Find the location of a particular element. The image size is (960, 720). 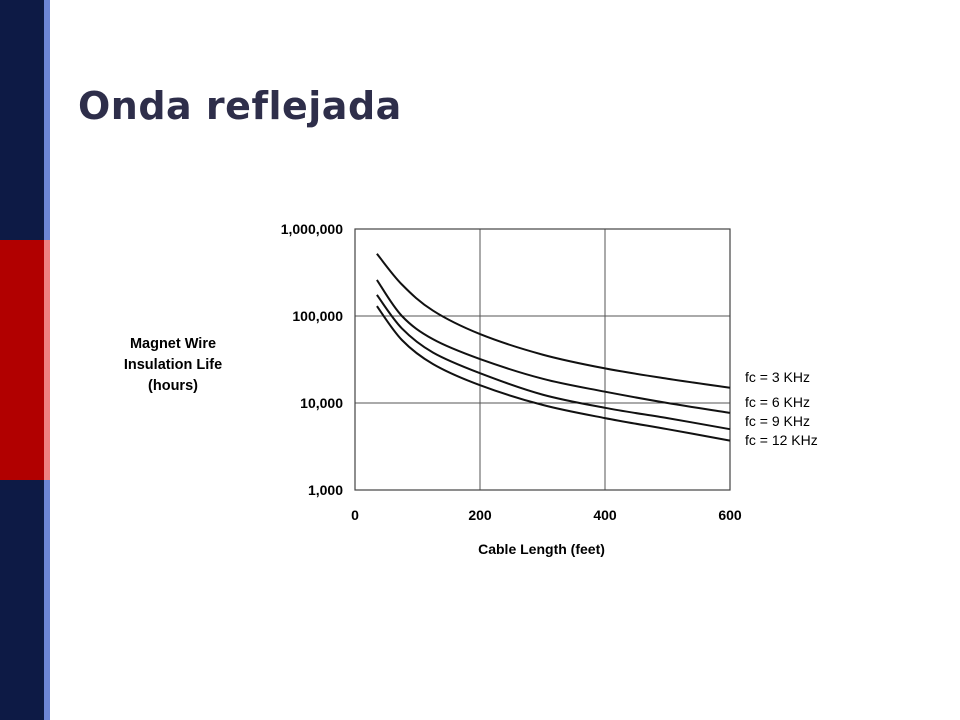

y-axis-label-line: Magnet Wire is located at coordinates (173, 344).